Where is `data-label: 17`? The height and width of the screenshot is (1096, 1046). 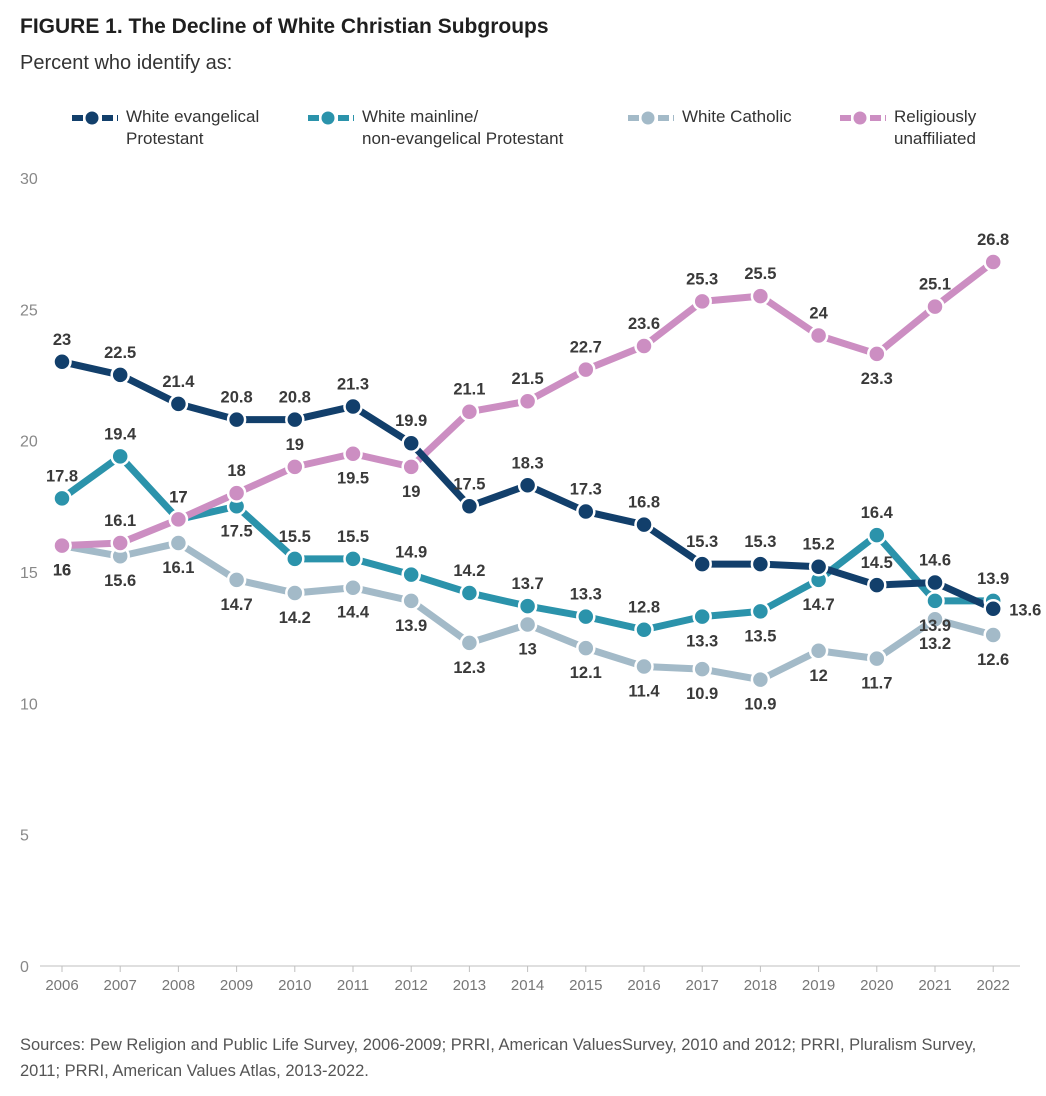
data-label: 17 is located at coordinates (178, 497).